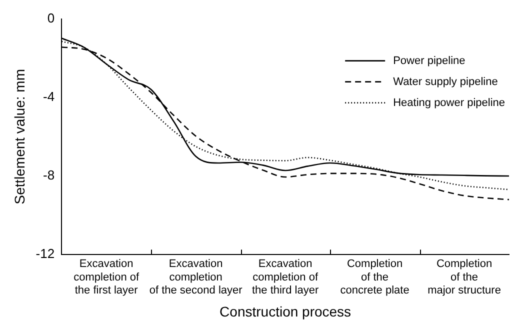 This screenshot has height=333, width=520. Describe the element at coordinates (464, 277) in the screenshot. I see `x-tick-label: Completion of the major structure` at that location.